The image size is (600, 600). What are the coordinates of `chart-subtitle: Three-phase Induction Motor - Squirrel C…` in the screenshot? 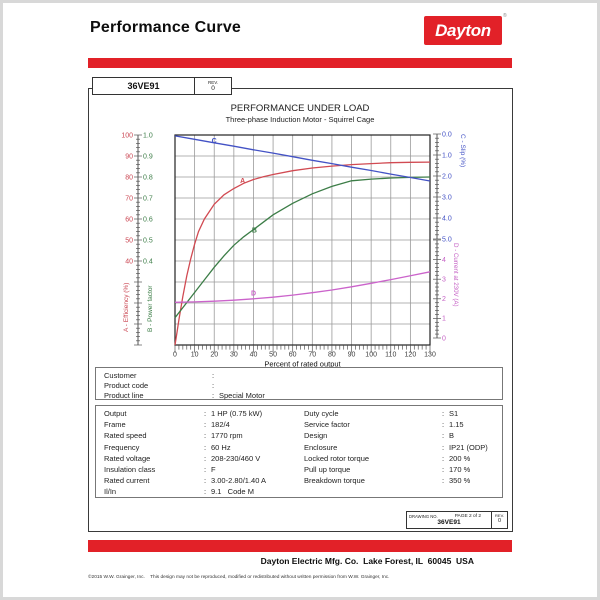 It's located at (300, 119).